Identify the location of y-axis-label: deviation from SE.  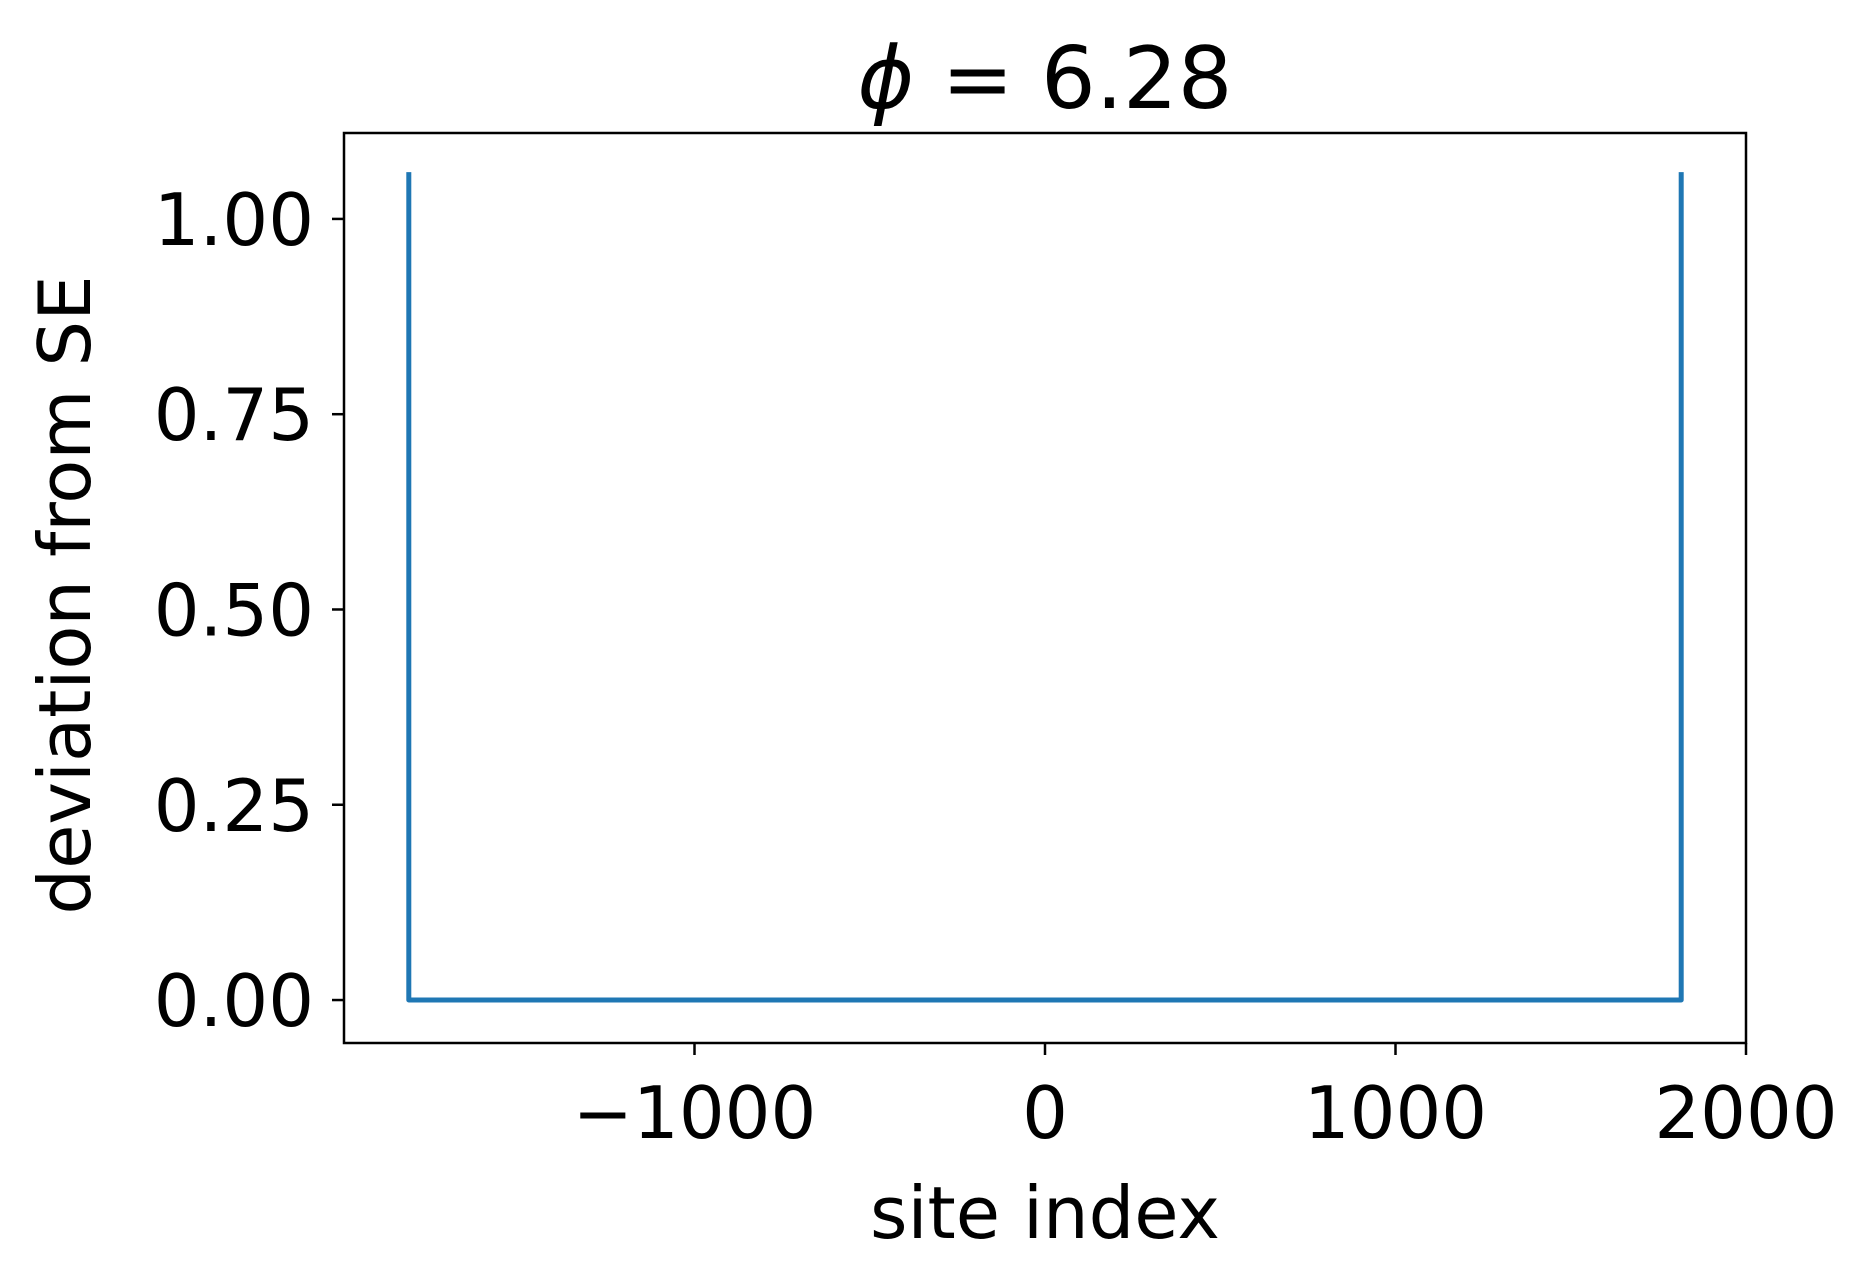
(65, 594).